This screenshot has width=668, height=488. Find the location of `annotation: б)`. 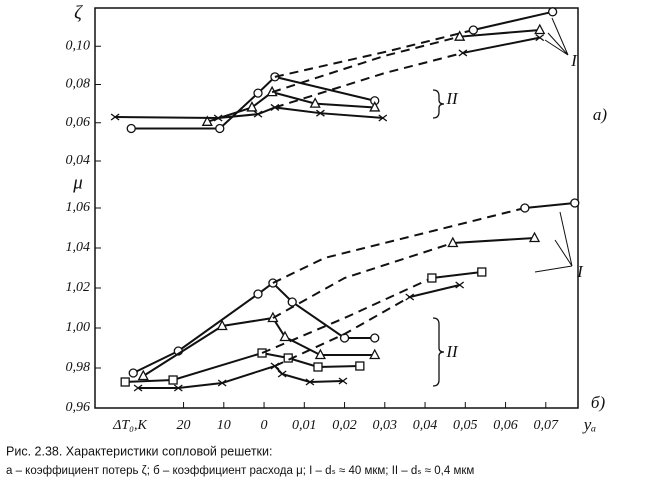

annotation: б) is located at coordinates (598, 402).